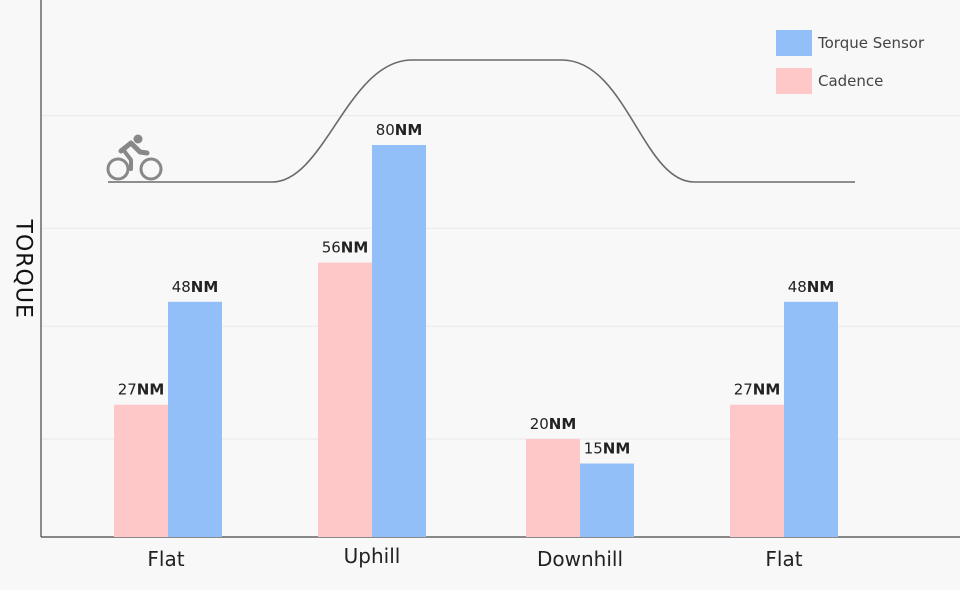 The image size is (960, 590). I want to click on x-tick-label: Uphill, so click(372, 556).